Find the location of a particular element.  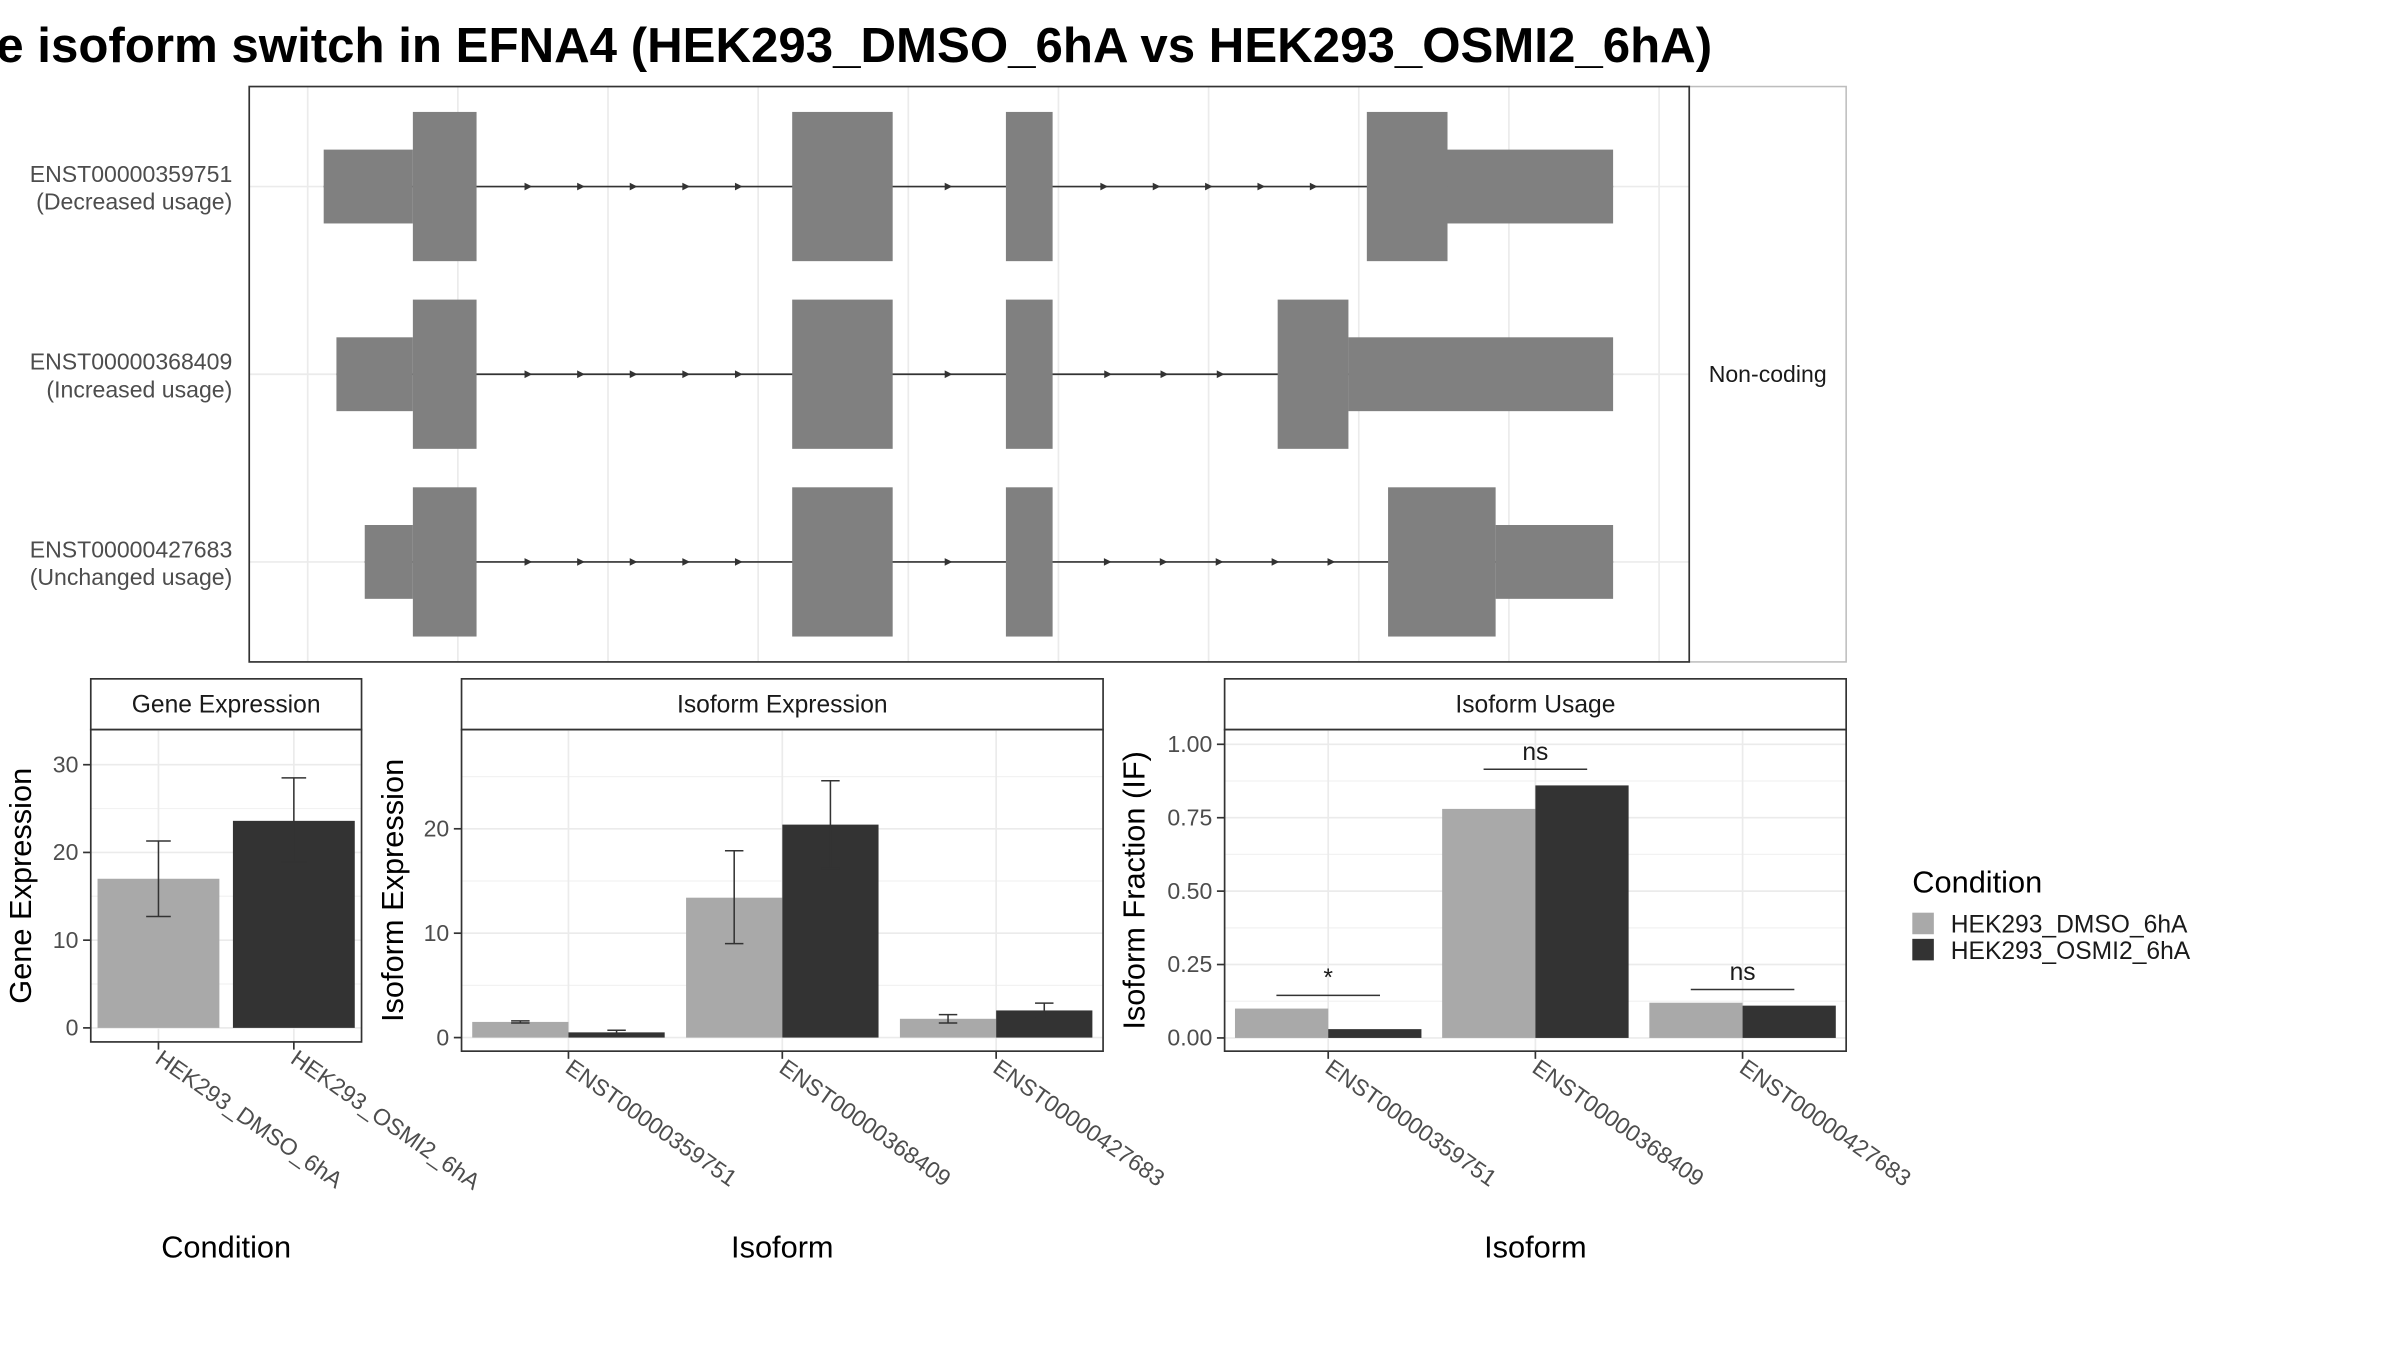

transcript-usage-label: (Unchanged usage) is located at coordinates (131, 577).